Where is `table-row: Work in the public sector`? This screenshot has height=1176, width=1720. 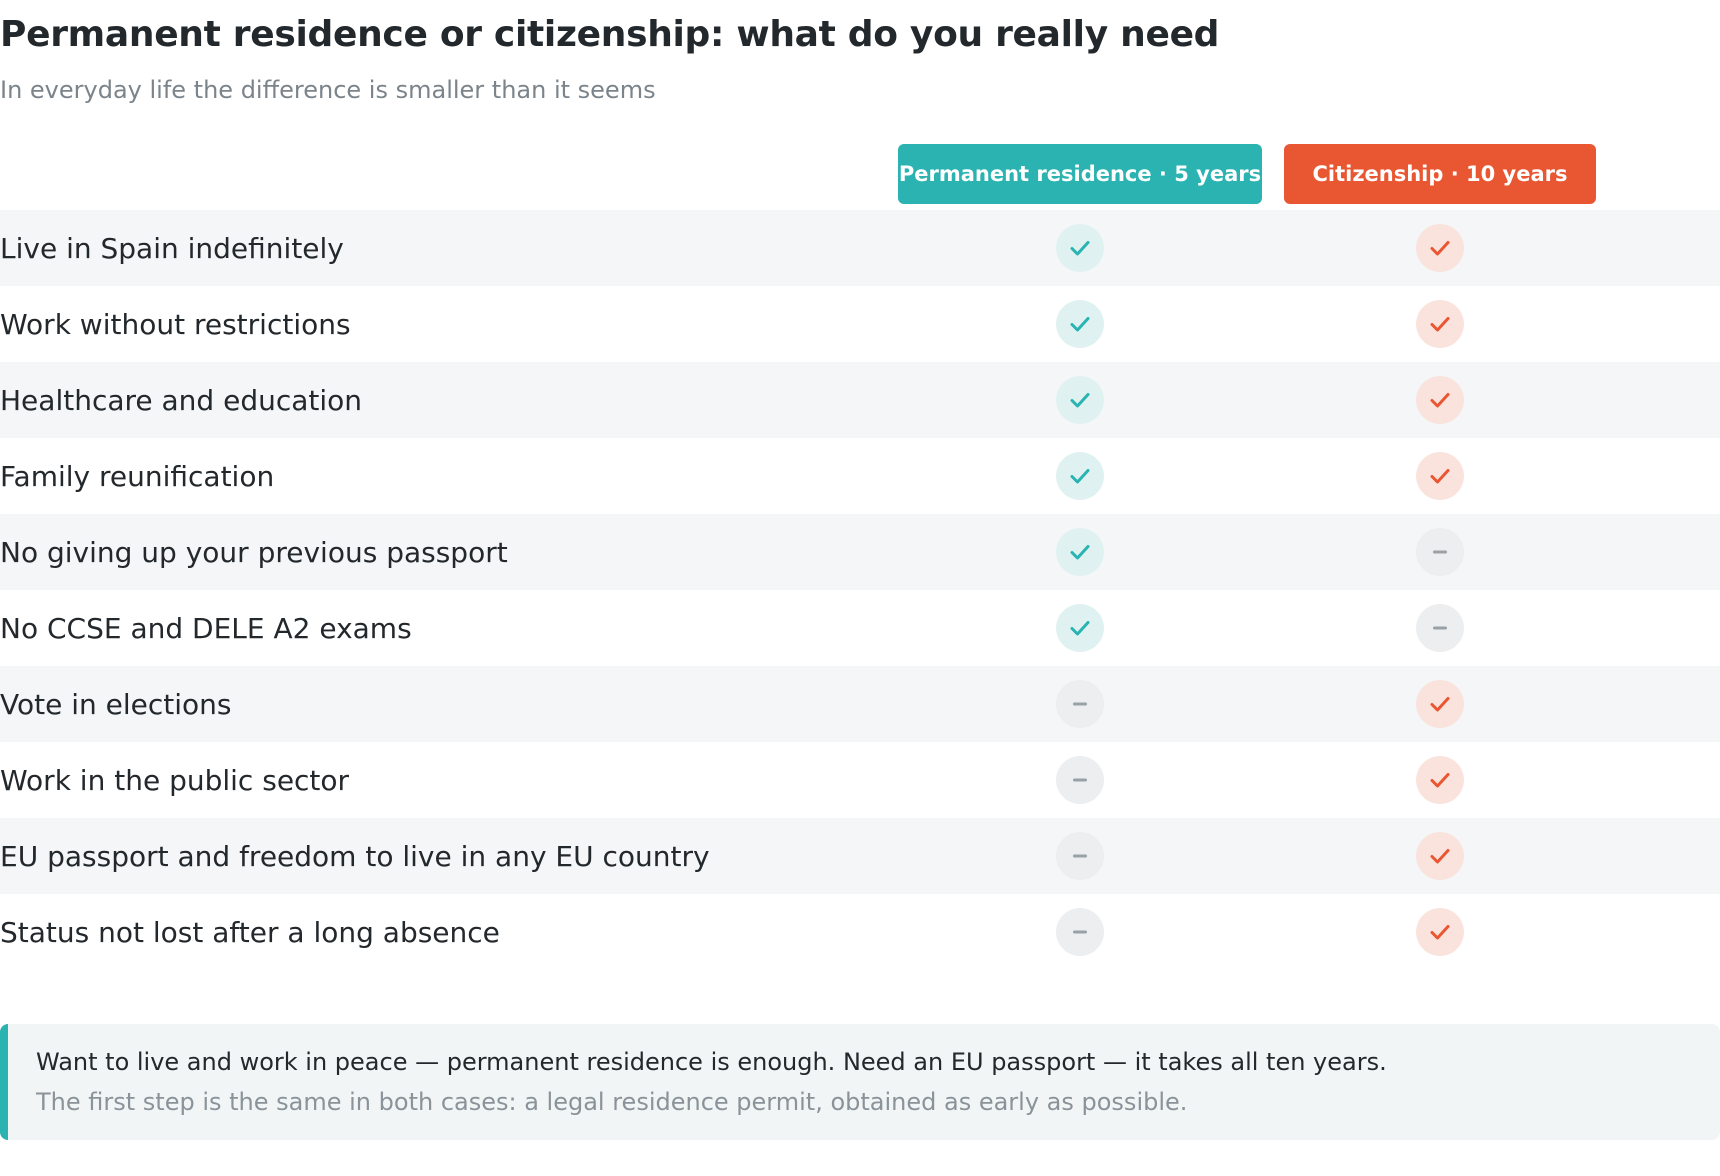
table-row: Work in the public sector is located at coordinates (860, 780).